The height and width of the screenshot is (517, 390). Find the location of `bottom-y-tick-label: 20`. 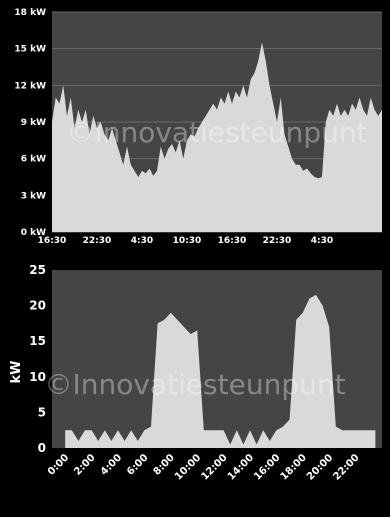

bottom-y-tick-label: 20 is located at coordinates (37, 306).